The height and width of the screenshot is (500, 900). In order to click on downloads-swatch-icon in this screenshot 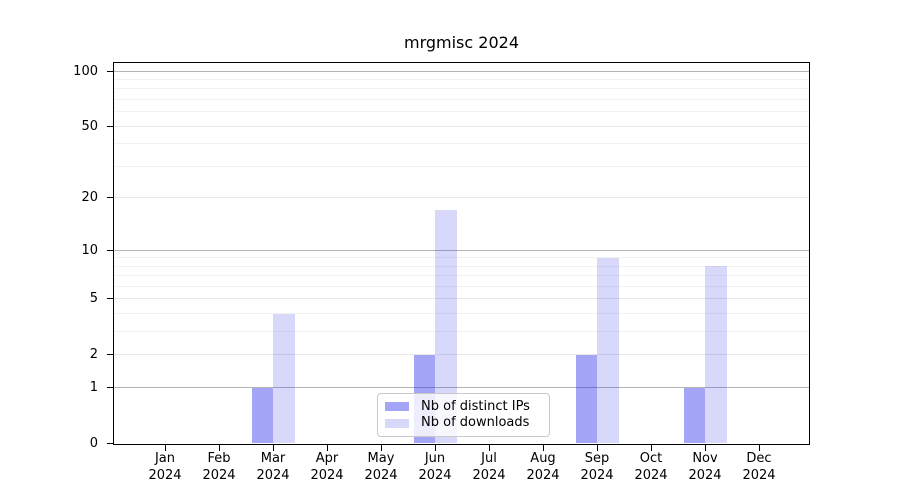, I will do `click(397, 423)`.